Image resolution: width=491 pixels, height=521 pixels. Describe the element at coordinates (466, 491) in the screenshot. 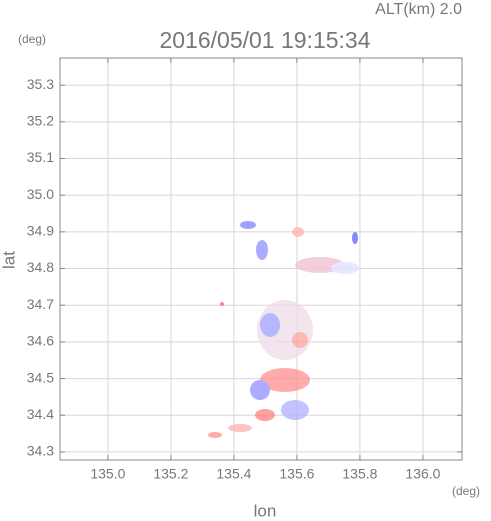

I see `x-unit: (deg)` at that location.